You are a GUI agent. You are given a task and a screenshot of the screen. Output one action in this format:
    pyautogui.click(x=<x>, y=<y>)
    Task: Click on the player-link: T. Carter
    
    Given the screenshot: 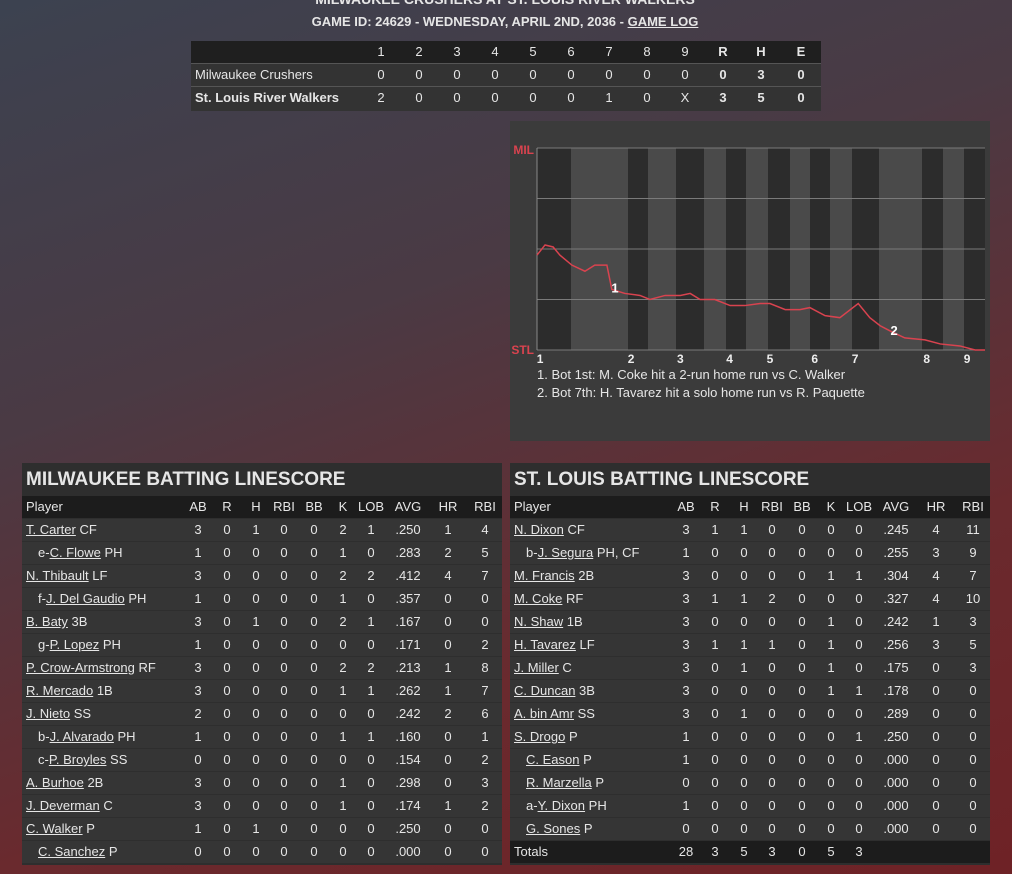 What is the action you would take?
    pyautogui.click(x=51, y=529)
    